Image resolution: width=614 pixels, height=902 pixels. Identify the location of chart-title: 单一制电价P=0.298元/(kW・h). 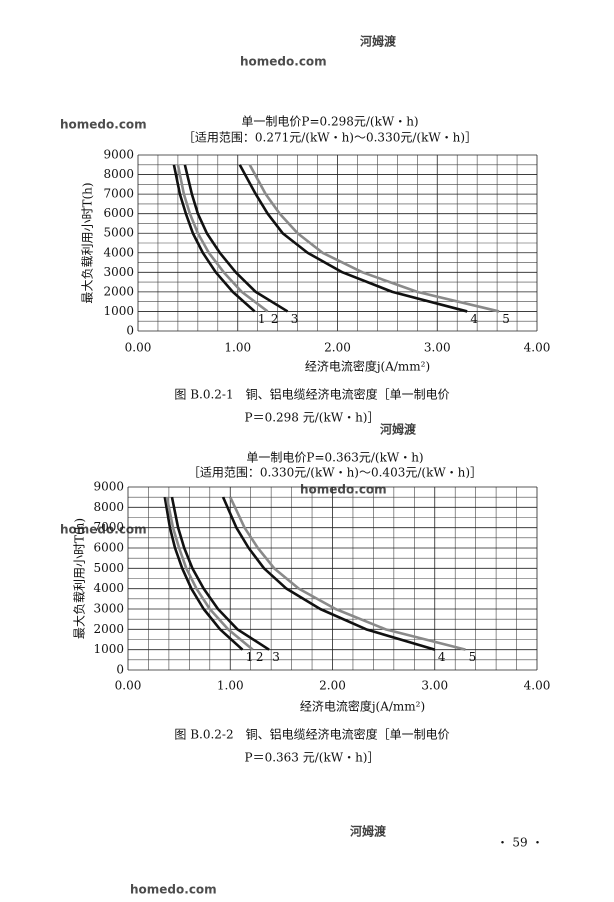
(329, 122).